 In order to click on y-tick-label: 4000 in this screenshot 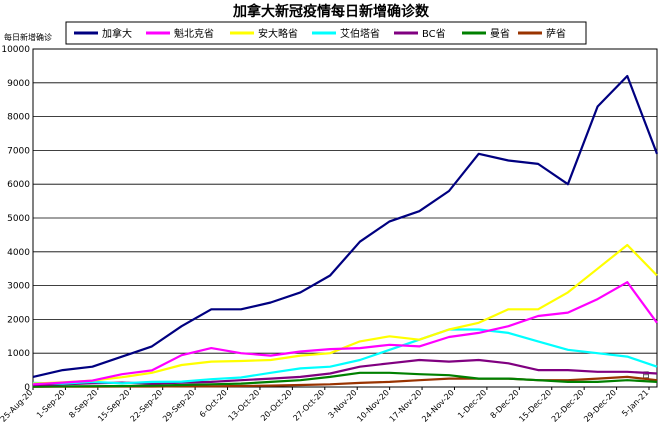, I will do `click(18, 253)`.